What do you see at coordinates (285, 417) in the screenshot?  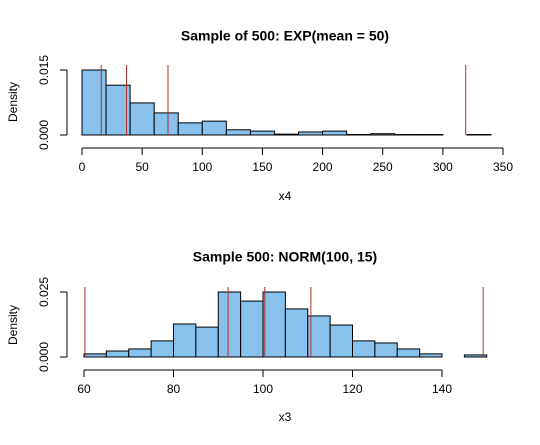 I see `x-axis-label: x3` at bounding box center [285, 417].